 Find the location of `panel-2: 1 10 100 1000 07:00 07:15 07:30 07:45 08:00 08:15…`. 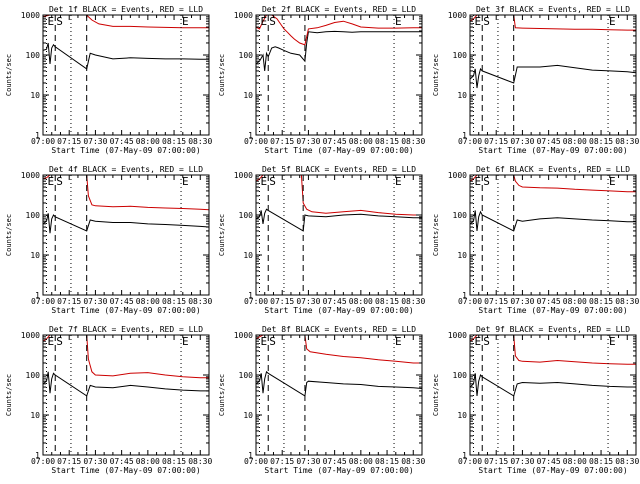

panel-2: 1 10 100 1000 07:00 07:15 07:30 07:45 08:00 08:15… is located at coordinates (321, 80).